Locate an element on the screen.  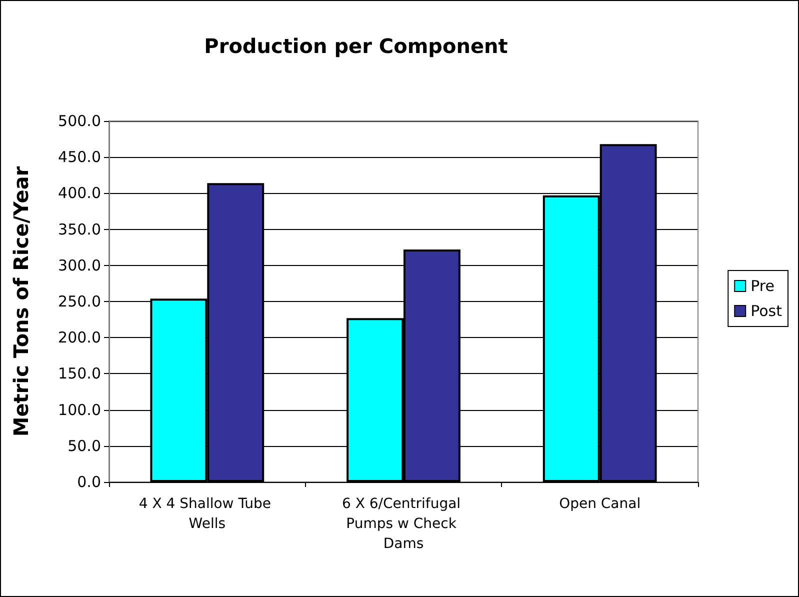
y-tick-label: 0.0 is located at coordinates (89, 482).